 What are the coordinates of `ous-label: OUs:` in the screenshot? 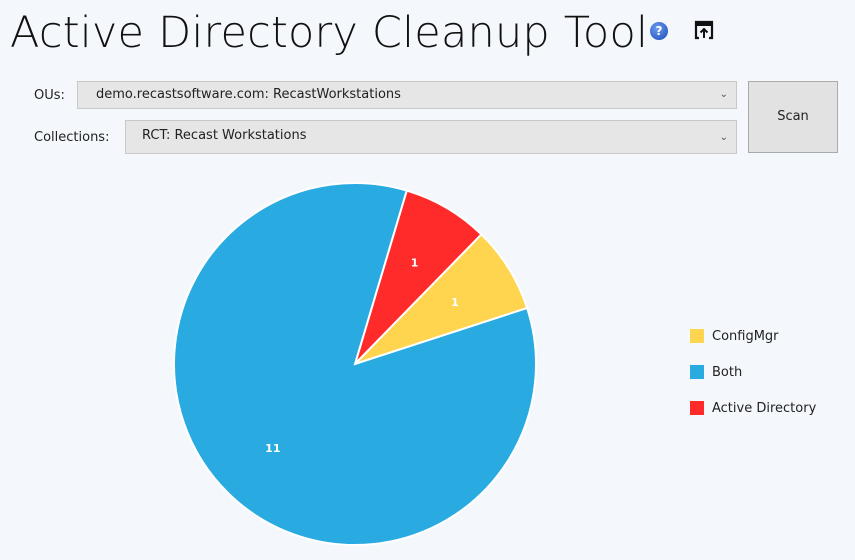 It's located at (49, 95).